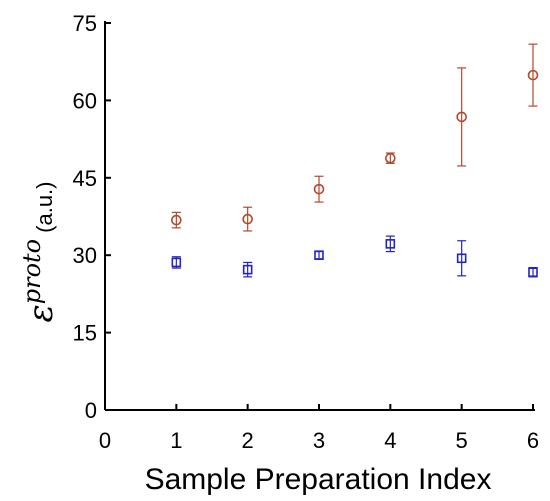 This screenshot has width=550, height=501. I want to click on svg-text:εproto(a.u.): εproto (a.u.), so click(39, 252).